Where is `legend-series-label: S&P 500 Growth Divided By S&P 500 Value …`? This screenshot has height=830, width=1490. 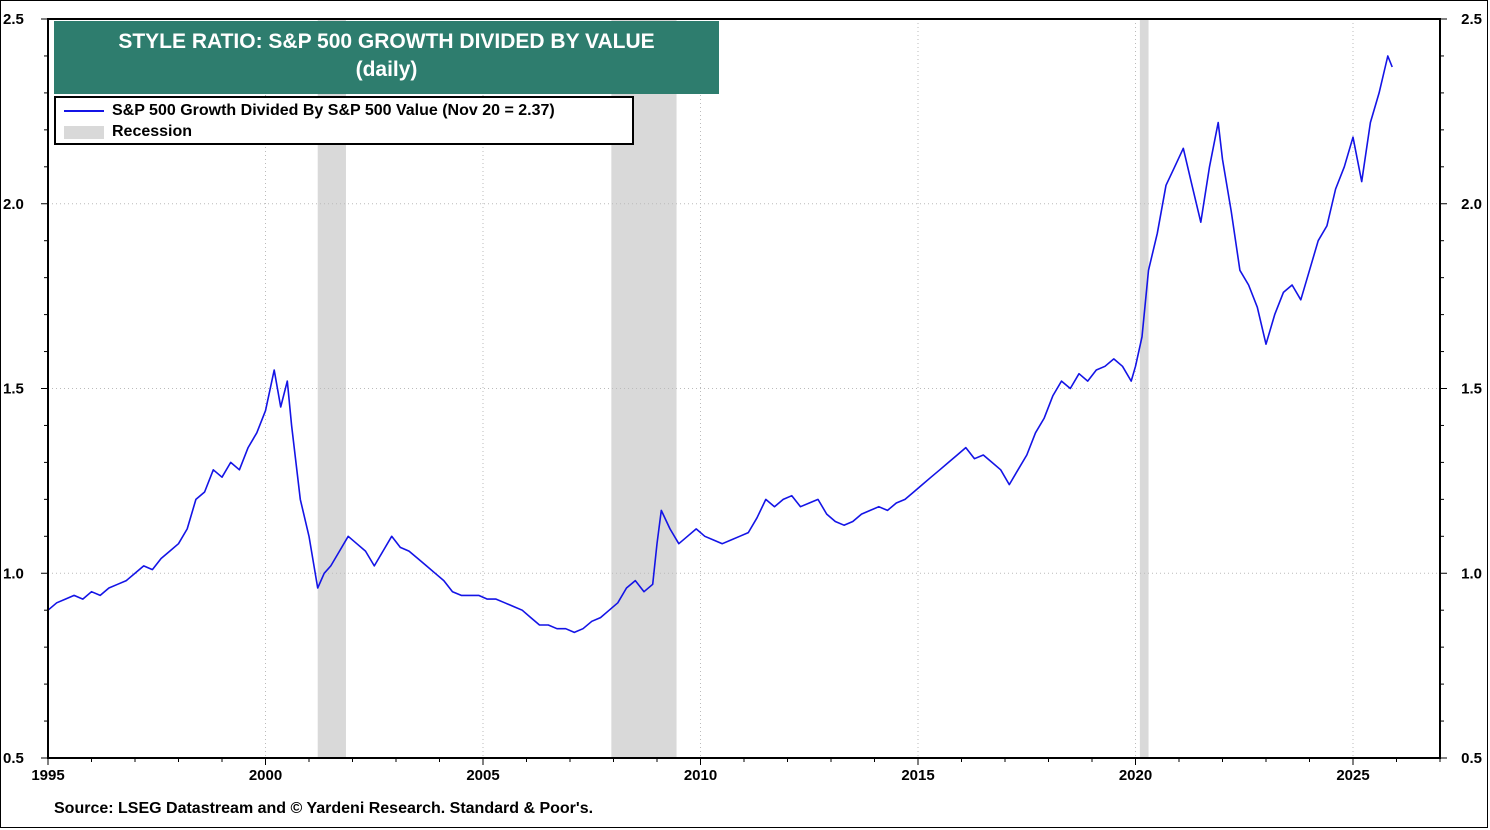 legend-series-label: S&P 500 Growth Divided By S&P 500 Value … is located at coordinates (333, 110).